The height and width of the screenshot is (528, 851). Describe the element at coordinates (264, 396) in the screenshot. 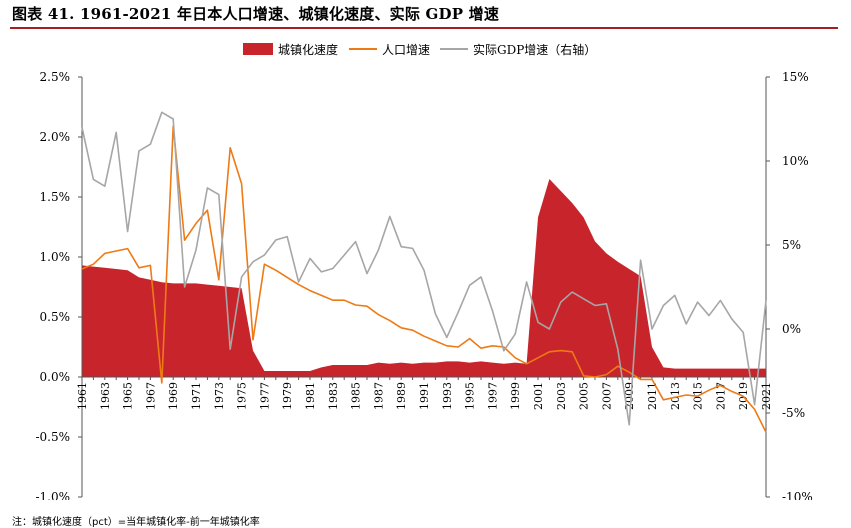

I see `x-tick-label: 1977` at that location.